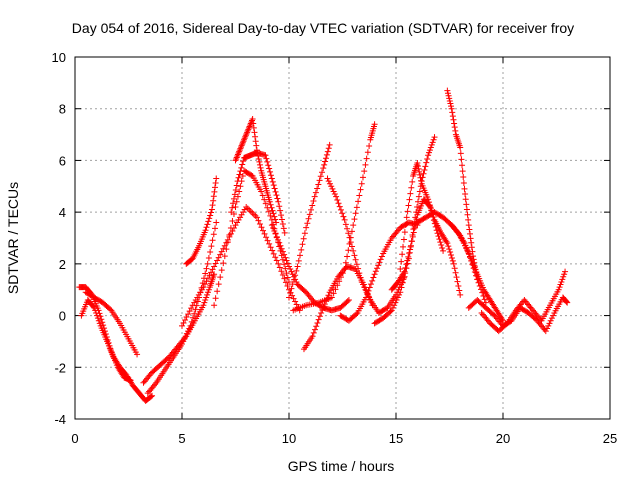 The image size is (640, 480). What do you see at coordinates (62, 264) in the screenshot?
I see `y-tick-label: 2` at bounding box center [62, 264].